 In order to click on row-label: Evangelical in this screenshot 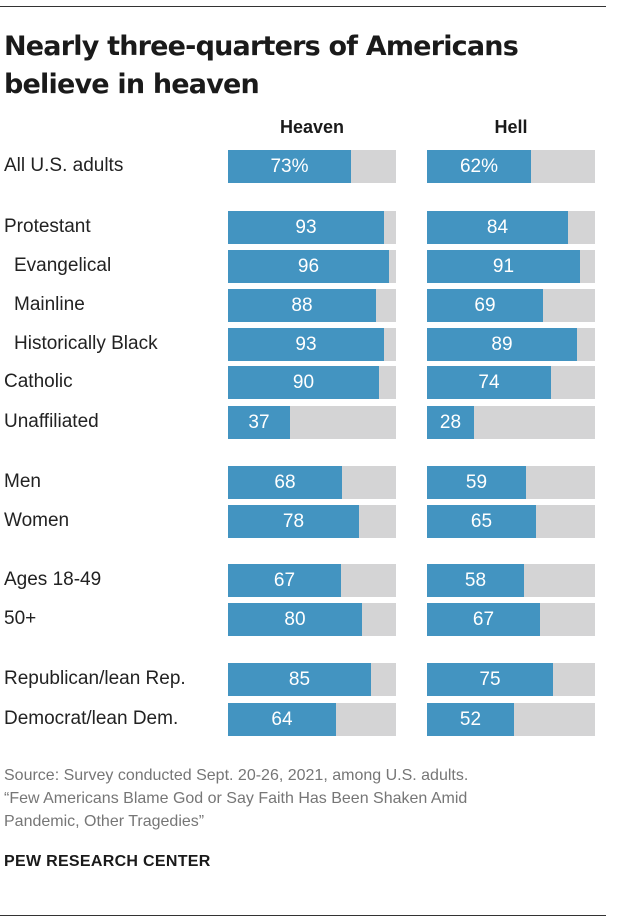, I will do `click(63, 265)`.